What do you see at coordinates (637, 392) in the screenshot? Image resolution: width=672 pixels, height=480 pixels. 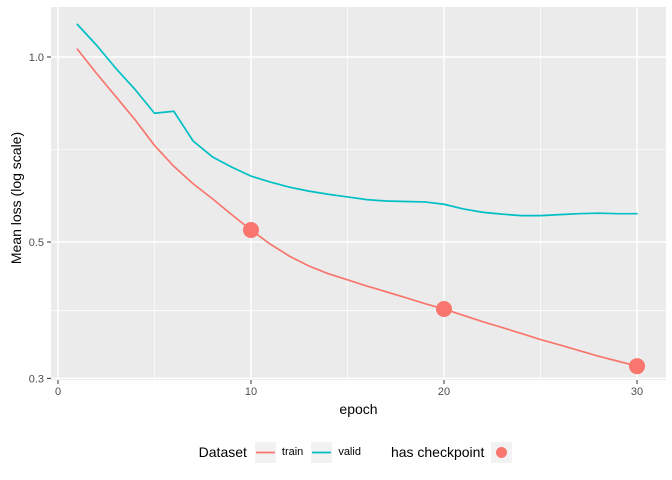 I see `x-tick-label: 30` at bounding box center [637, 392].